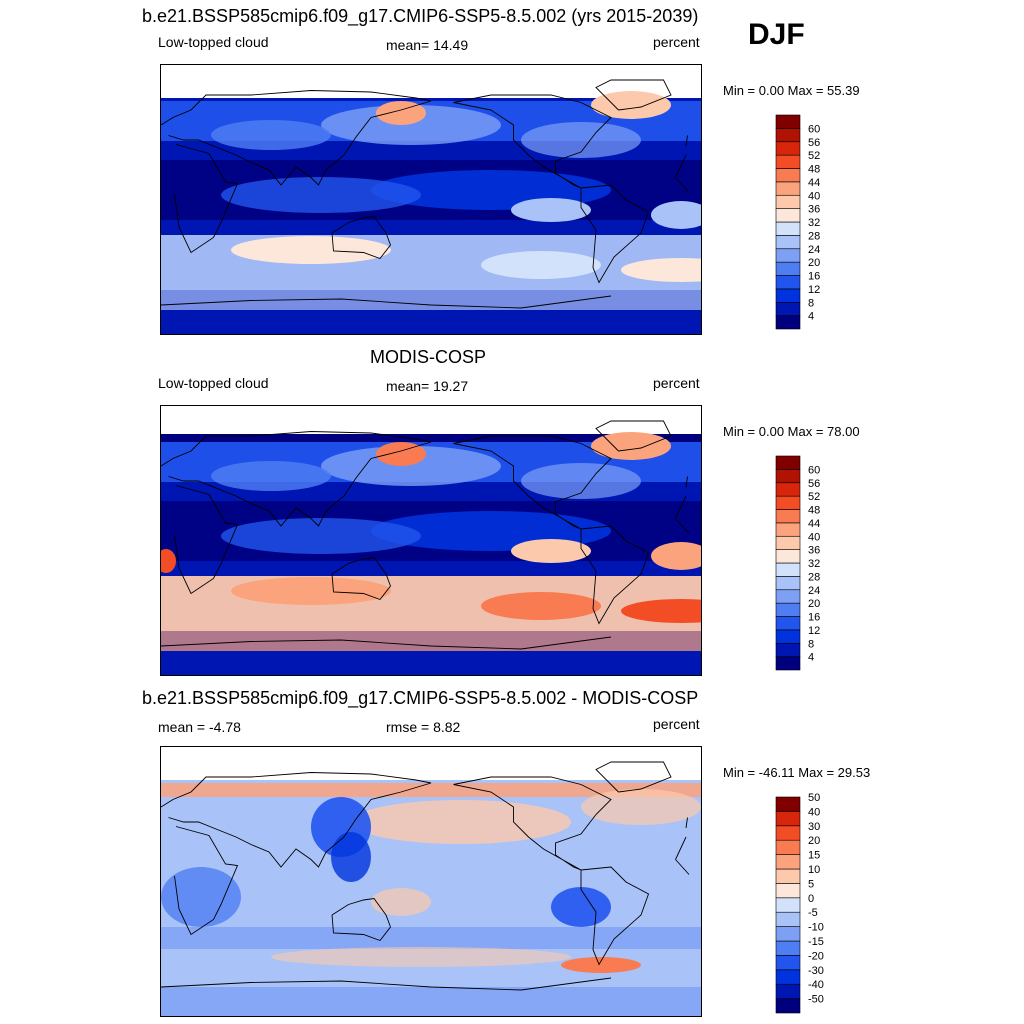 The image size is (1024, 1024). What do you see at coordinates (199, 727) in the screenshot?
I see `panel3-mean-label: mean = -4.78` at bounding box center [199, 727].